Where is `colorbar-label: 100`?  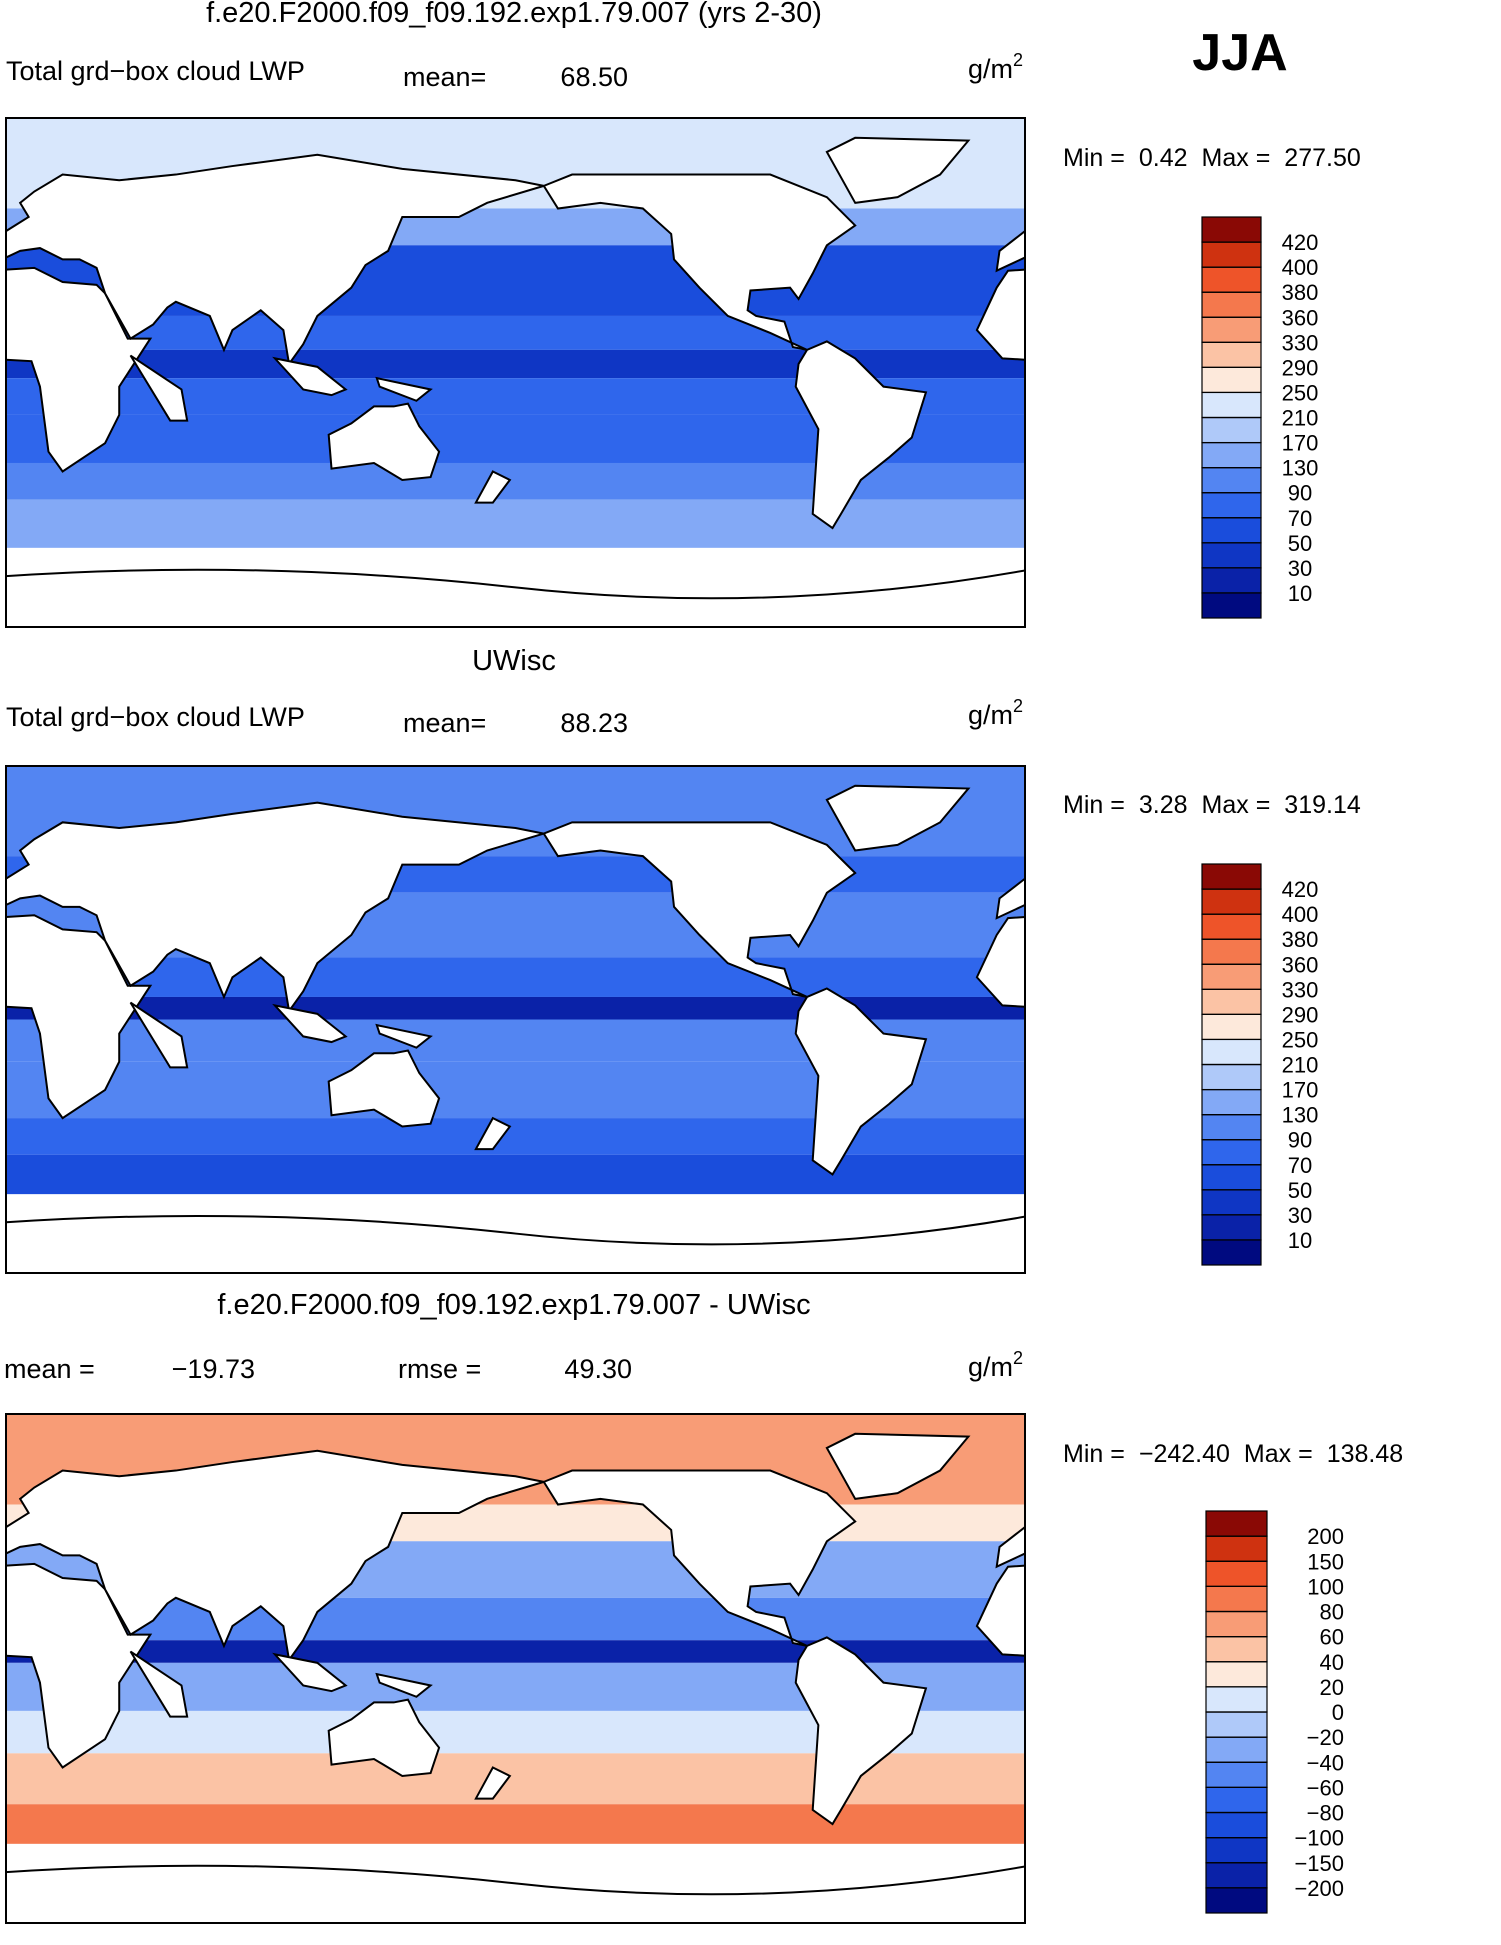
colorbar-label: 100 is located at coordinates (1325, 1586).